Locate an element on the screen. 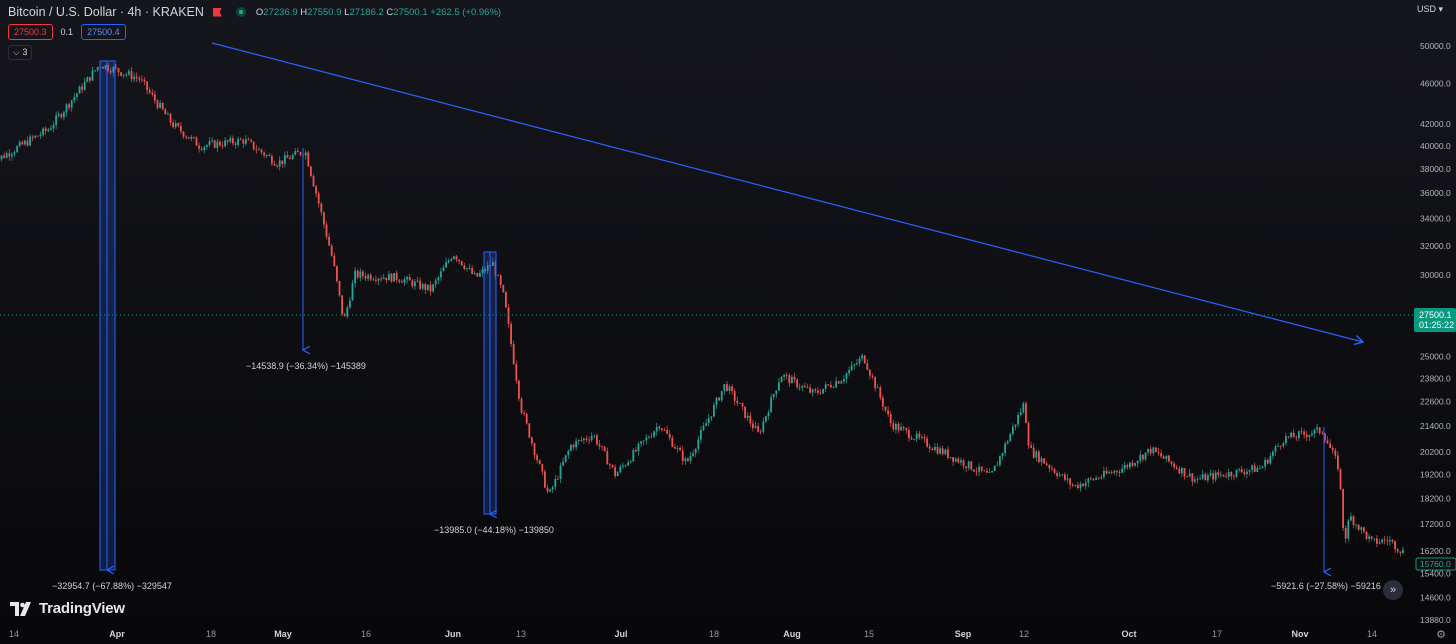 The image size is (1456, 644). buy-button: 27500.4 is located at coordinates (103, 32).